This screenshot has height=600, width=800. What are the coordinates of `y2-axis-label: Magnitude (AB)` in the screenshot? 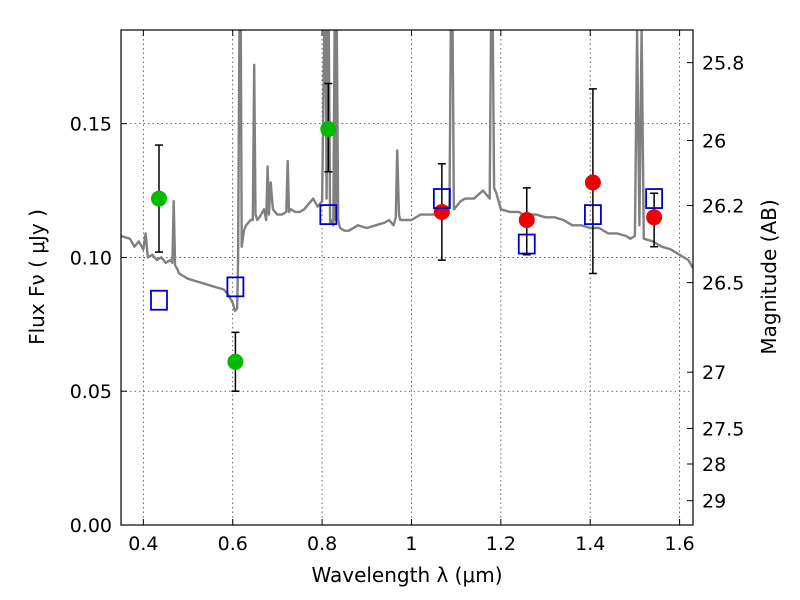 It's located at (769, 276).